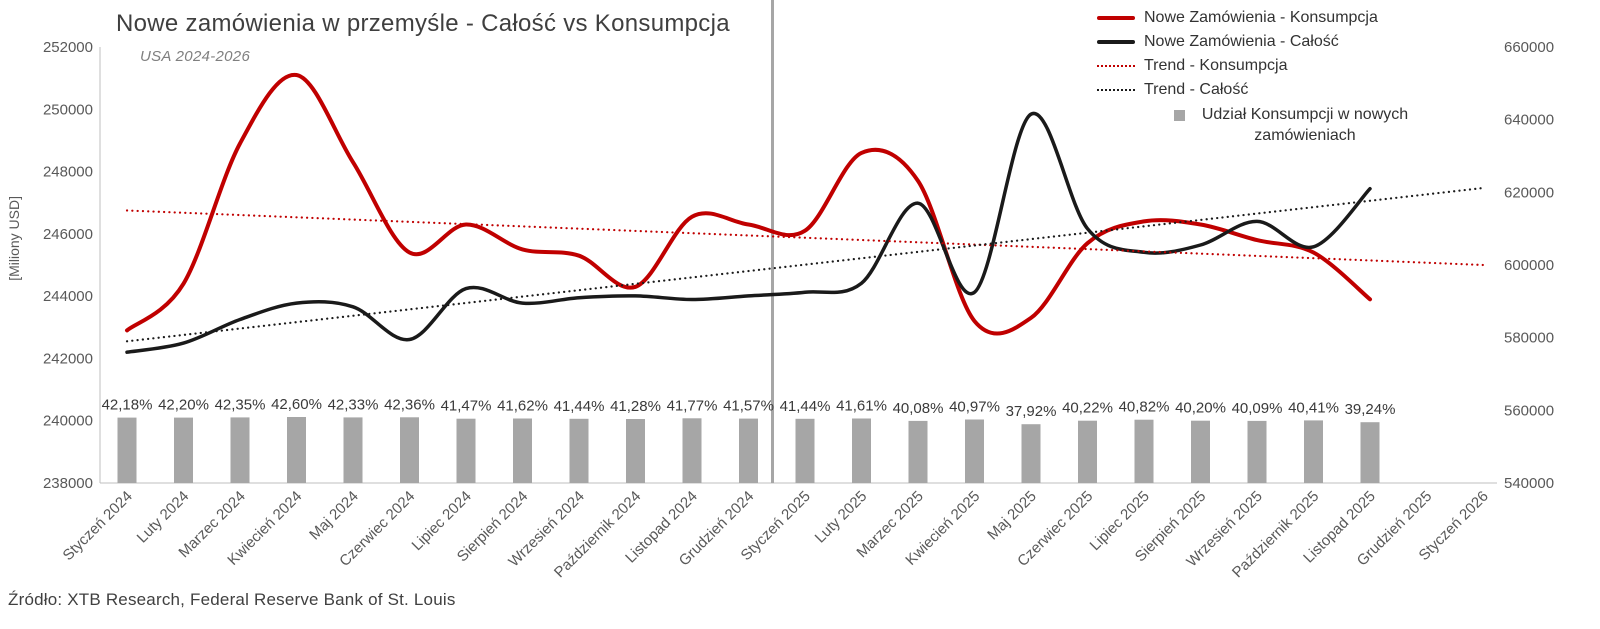 The height and width of the screenshot is (629, 1600). I want to click on share-bar-label: 42,33%, so click(353, 404).